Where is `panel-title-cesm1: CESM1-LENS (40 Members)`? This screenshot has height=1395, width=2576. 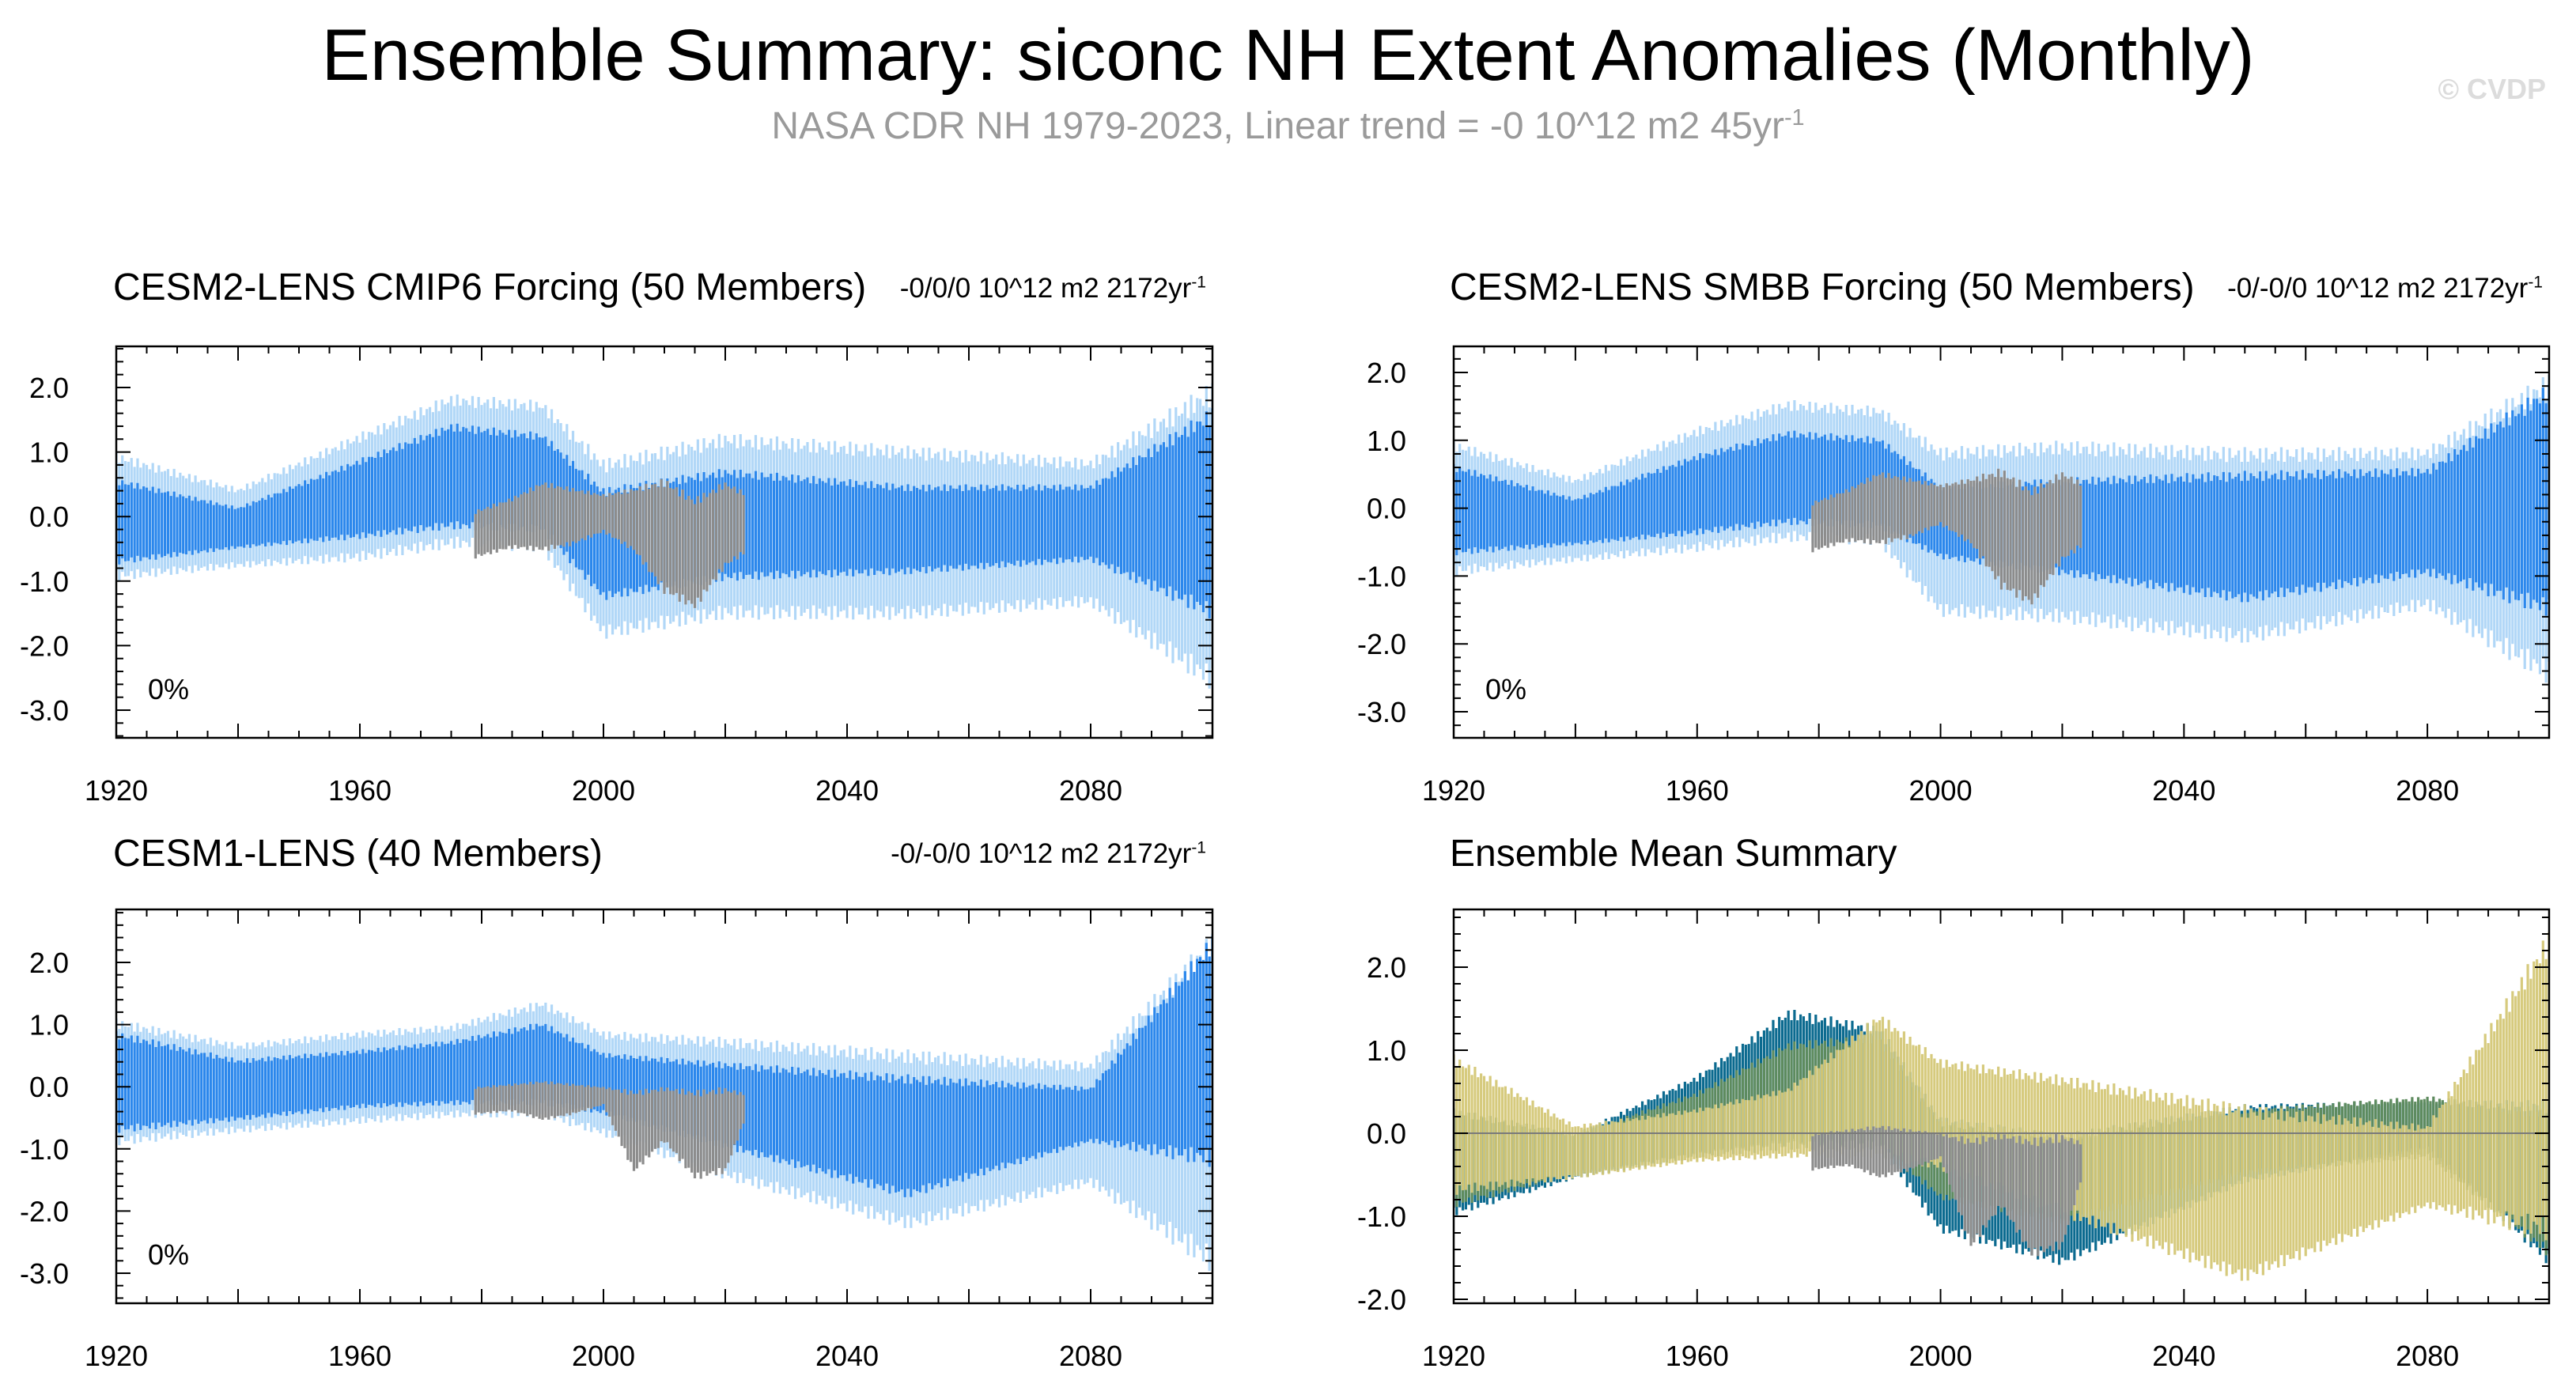
panel-title-cesm1: CESM1-LENS (40 Members) is located at coordinates (358, 854).